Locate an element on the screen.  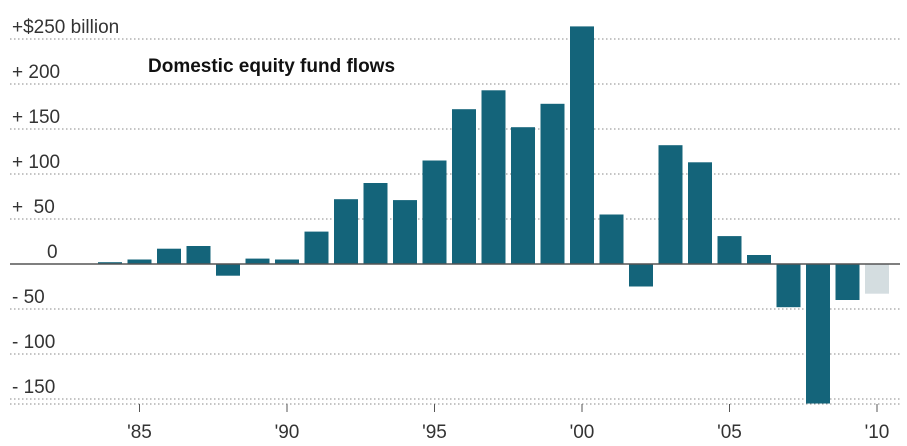
x-tick-label: '90 is located at coordinates (287, 432).